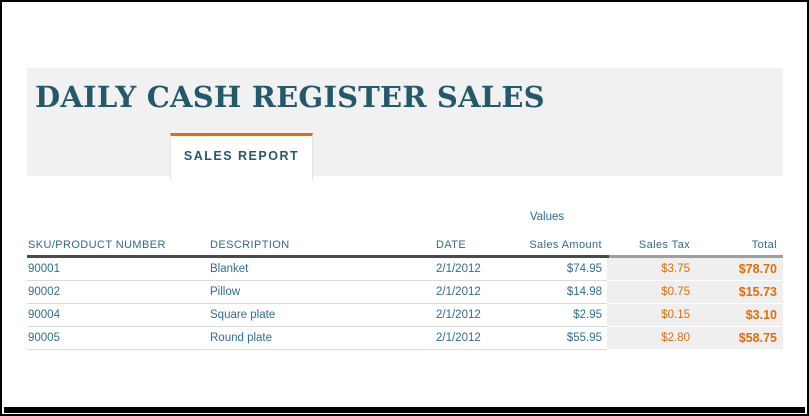  I want to click on header-underline, so click(405, 256).